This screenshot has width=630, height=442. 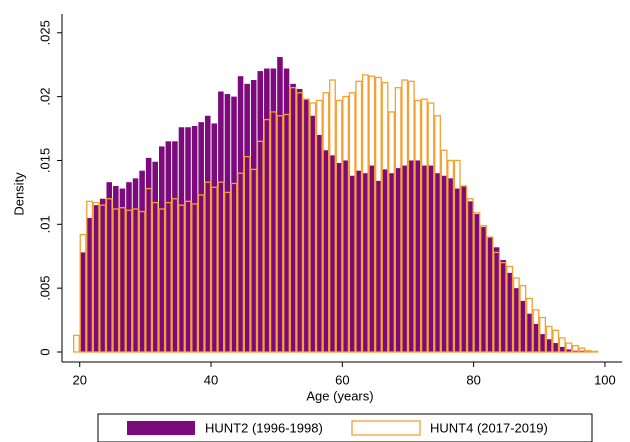 I want to click on y-axis-label: Density, so click(x=18, y=194).